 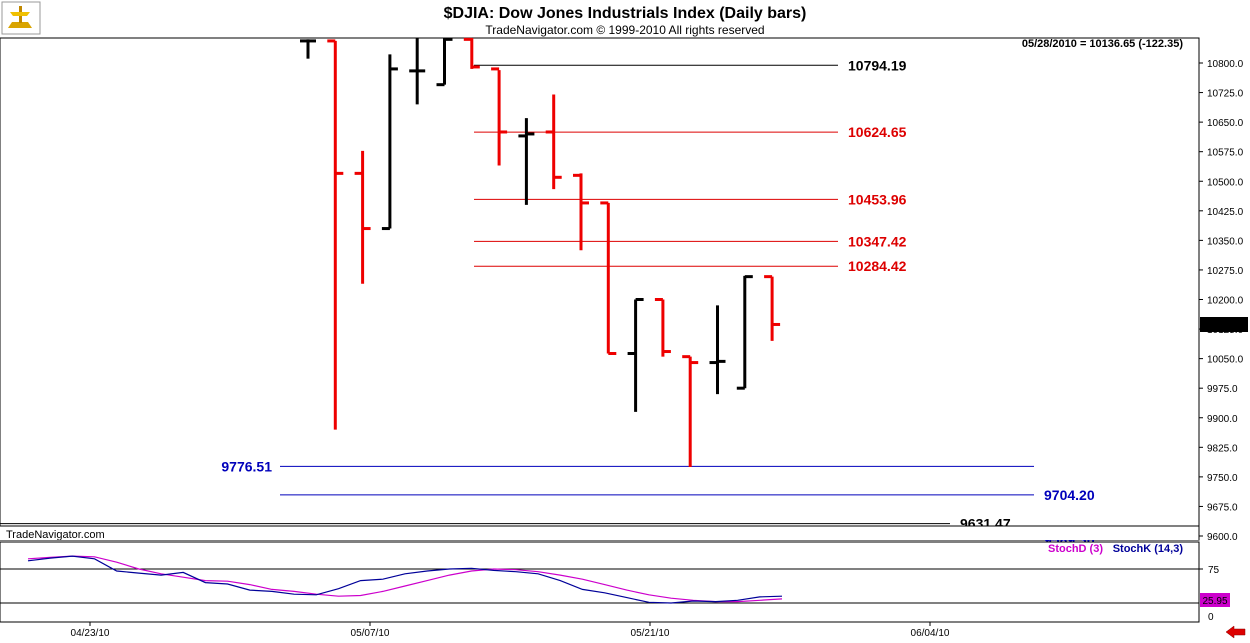 I want to click on watermark-strip, so click(x=599, y=533).